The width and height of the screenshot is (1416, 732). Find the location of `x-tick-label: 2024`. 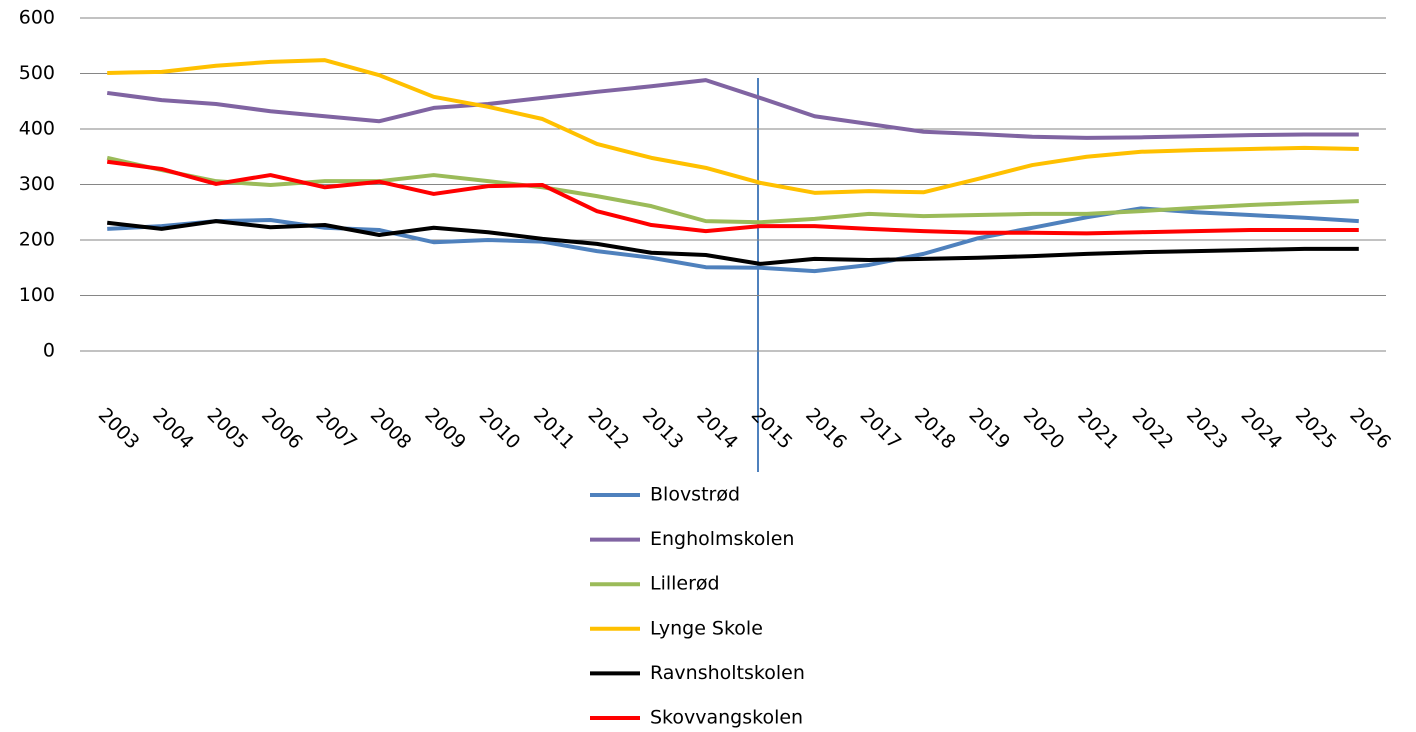

x-tick-label: 2024 is located at coordinates (1262, 429).